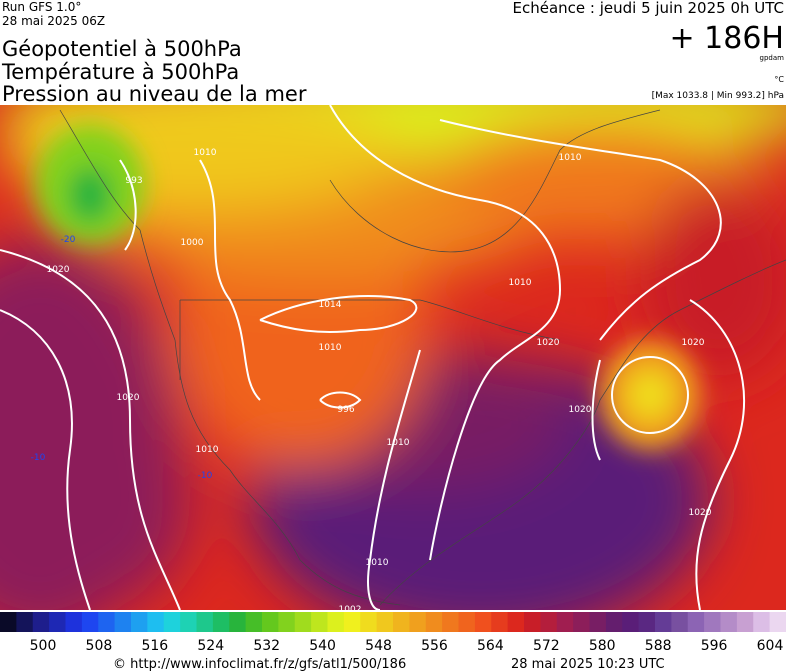 The height and width of the screenshot is (672, 786). What do you see at coordinates (99, 646) in the screenshot?
I see `colorbar-label: 508` at bounding box center [99, 646].